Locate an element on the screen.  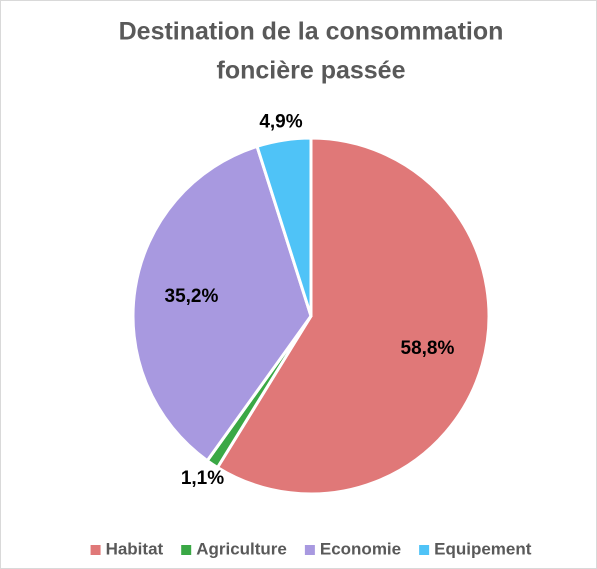
data-label: 1,1% is located at coordinates (202, 478).